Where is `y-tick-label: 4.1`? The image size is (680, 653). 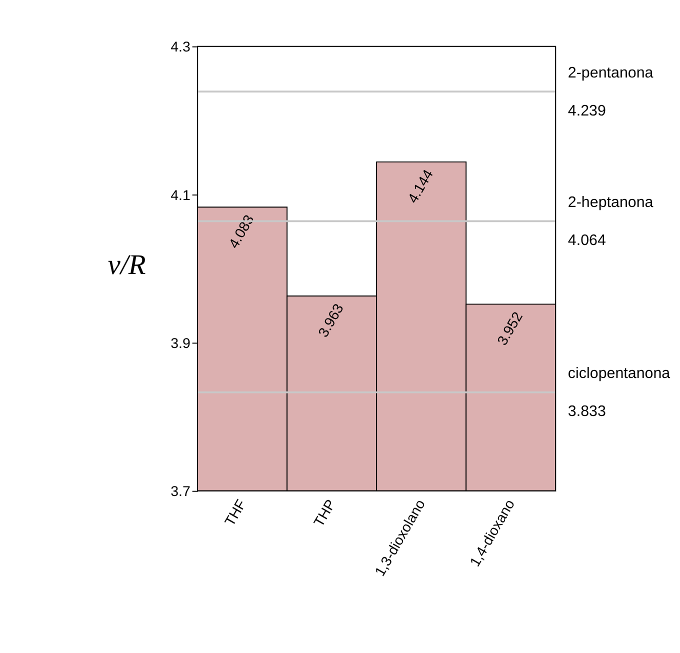 y-tick-label: 4.1 is located at coordinates (180, 196).